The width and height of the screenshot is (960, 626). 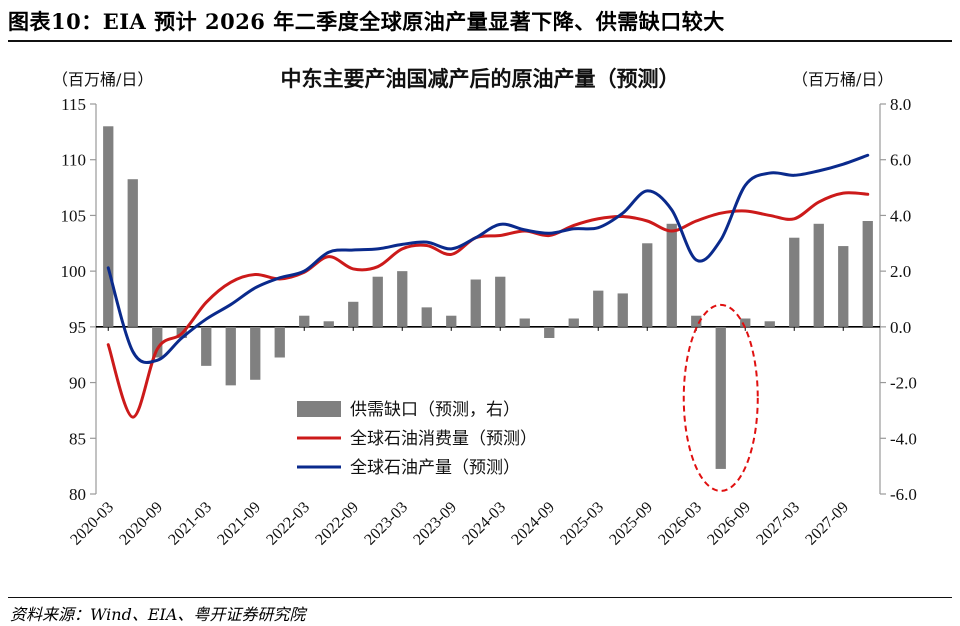 What do you see at coordinates (900, 215) in the screenshot?
I see `right-tick-label: 4.0` at bounding box center [900, 215].